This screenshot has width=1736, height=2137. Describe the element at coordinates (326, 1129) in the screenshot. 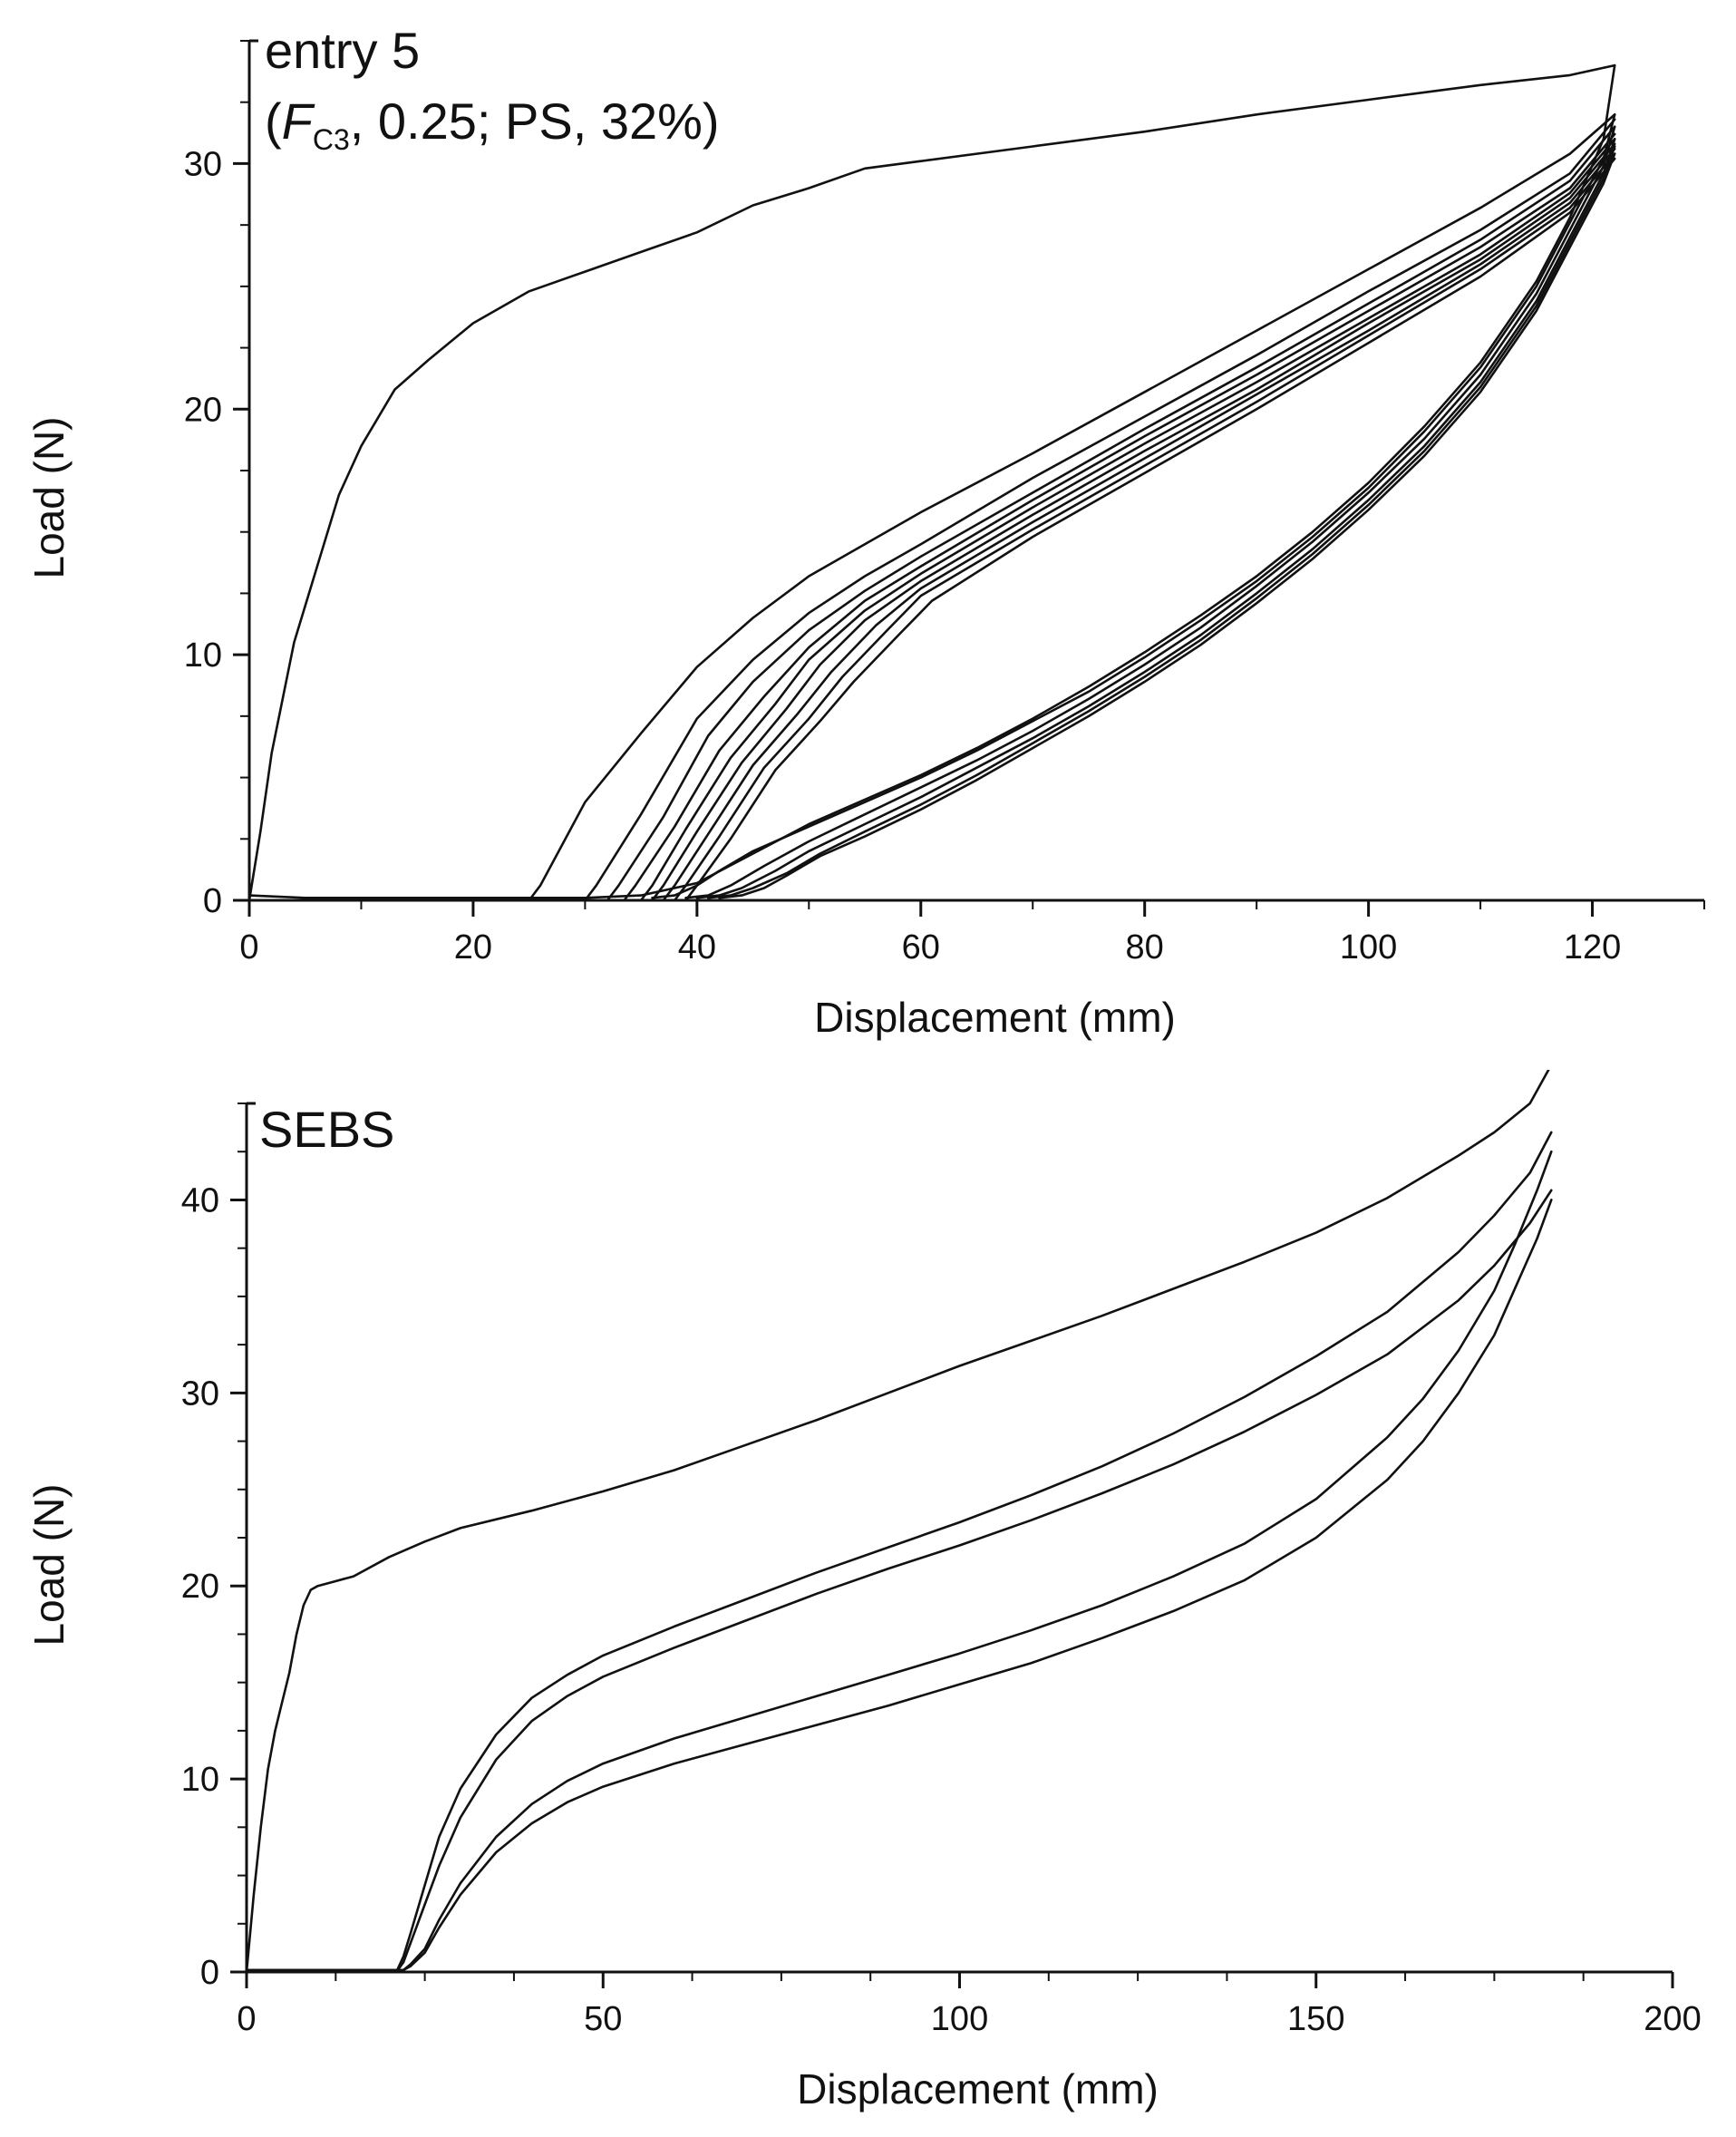

I see `chart-annotation: SEBS` at that location.